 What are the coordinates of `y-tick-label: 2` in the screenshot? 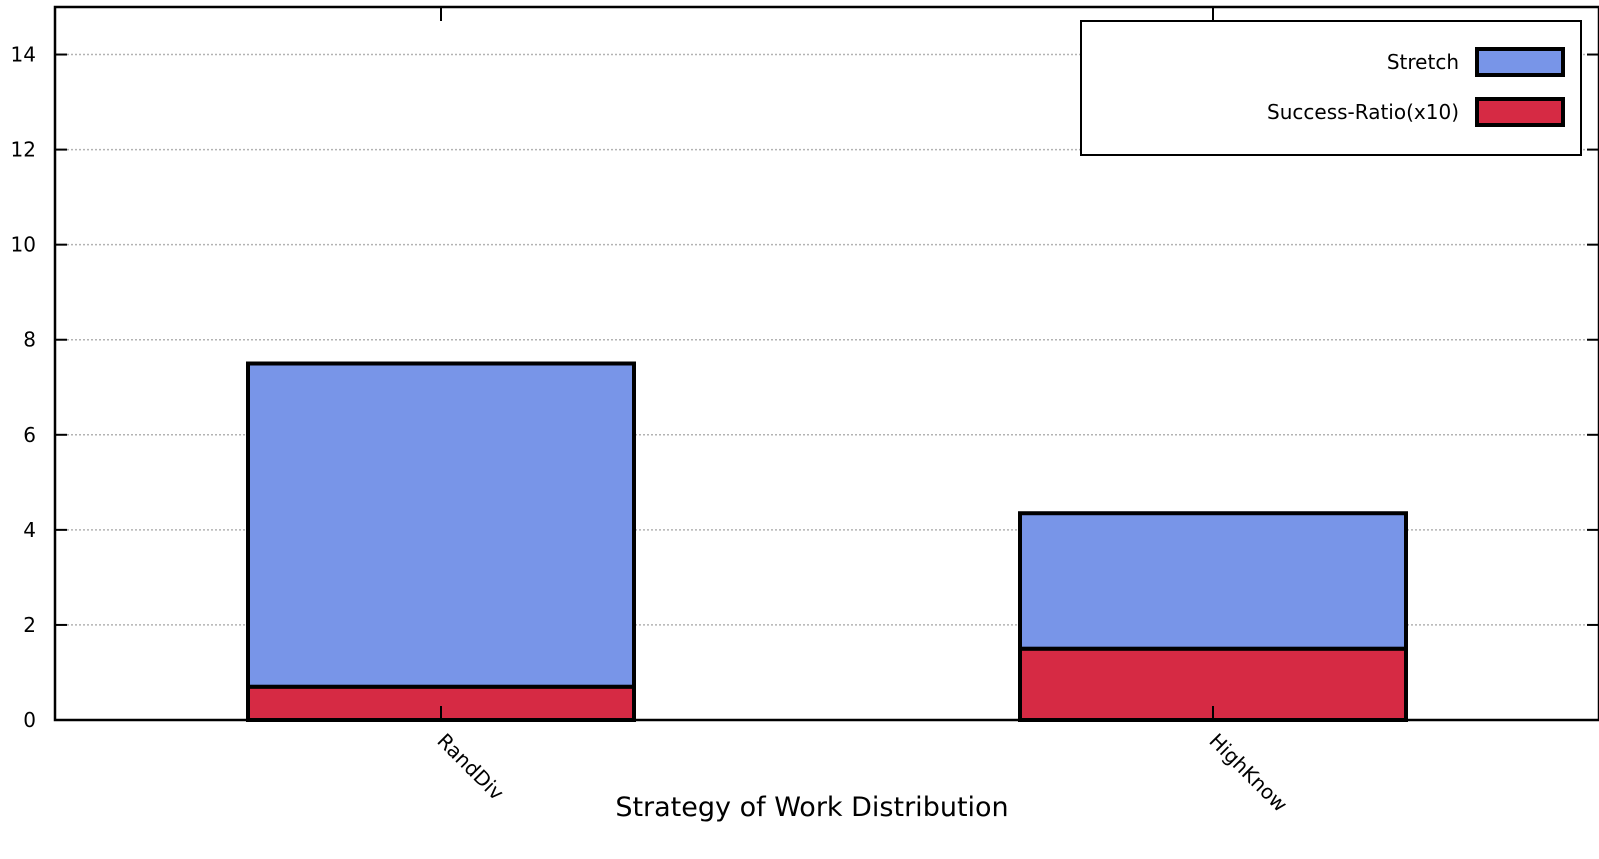 It's located at (29, 625).